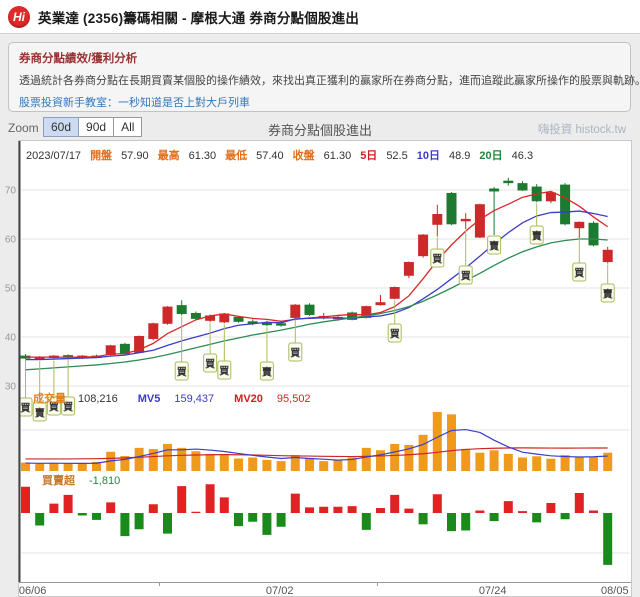 Image resolution: width=640 pixels, height=597 pixels. Describe the element at coordinates (23, 128) in the screenshot. I see `zoom-label: Zoom` at that location.